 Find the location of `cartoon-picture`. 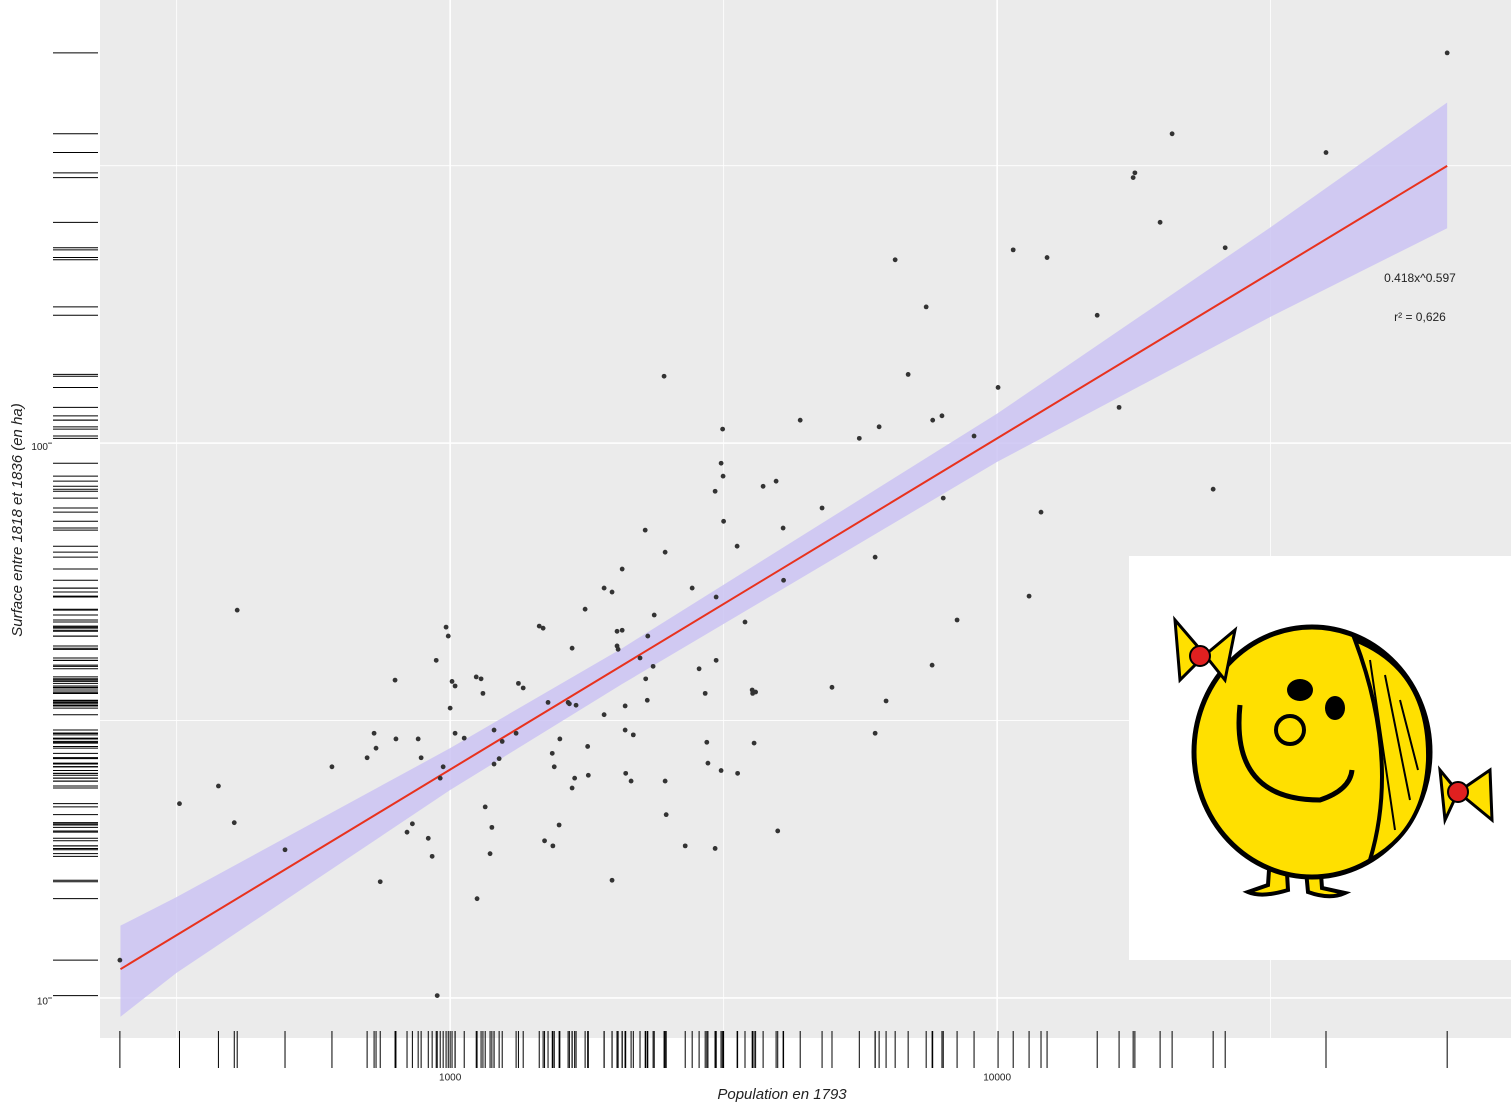

cartoon-picture is located at coordinates (1320, 758).